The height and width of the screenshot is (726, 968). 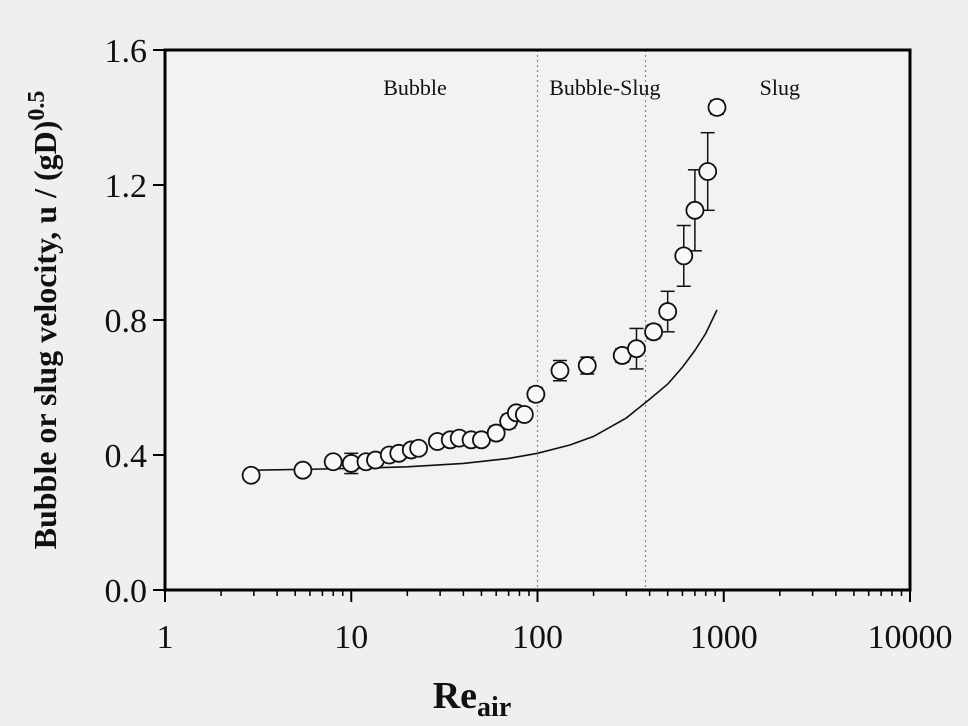 I want to click on x-tick-label: 10000, so click(x=910, y=637).